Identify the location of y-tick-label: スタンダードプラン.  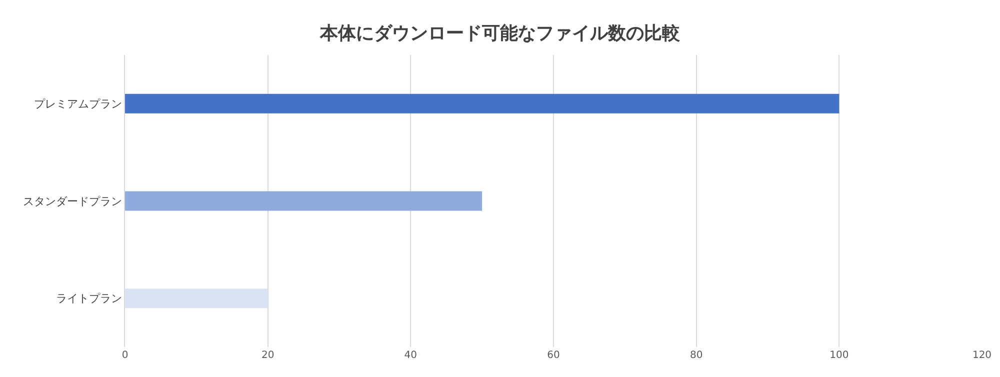
(72, 201).